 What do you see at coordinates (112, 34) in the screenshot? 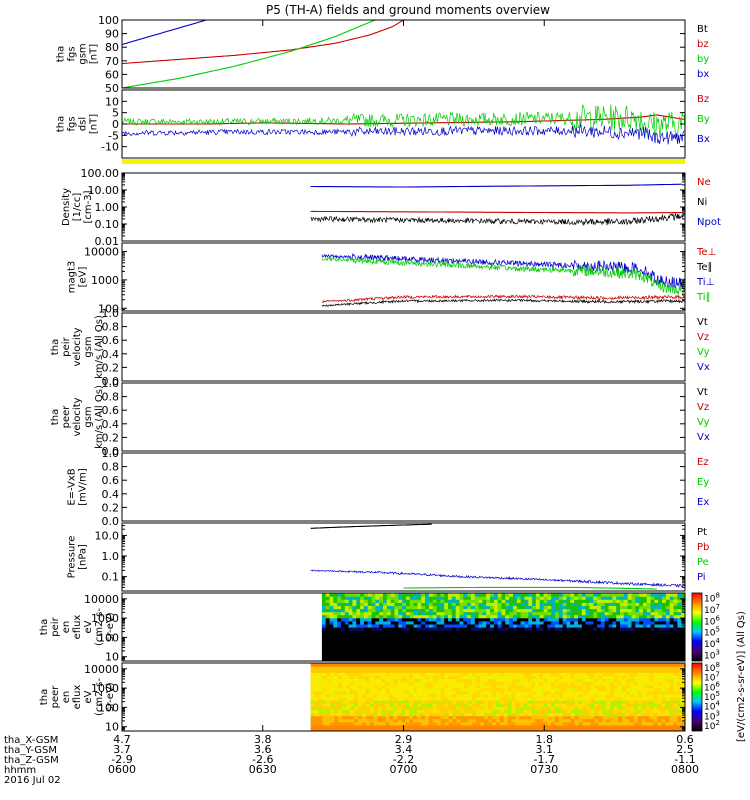
I see `y-tick-label: 90` at bounding box center [112, 34].